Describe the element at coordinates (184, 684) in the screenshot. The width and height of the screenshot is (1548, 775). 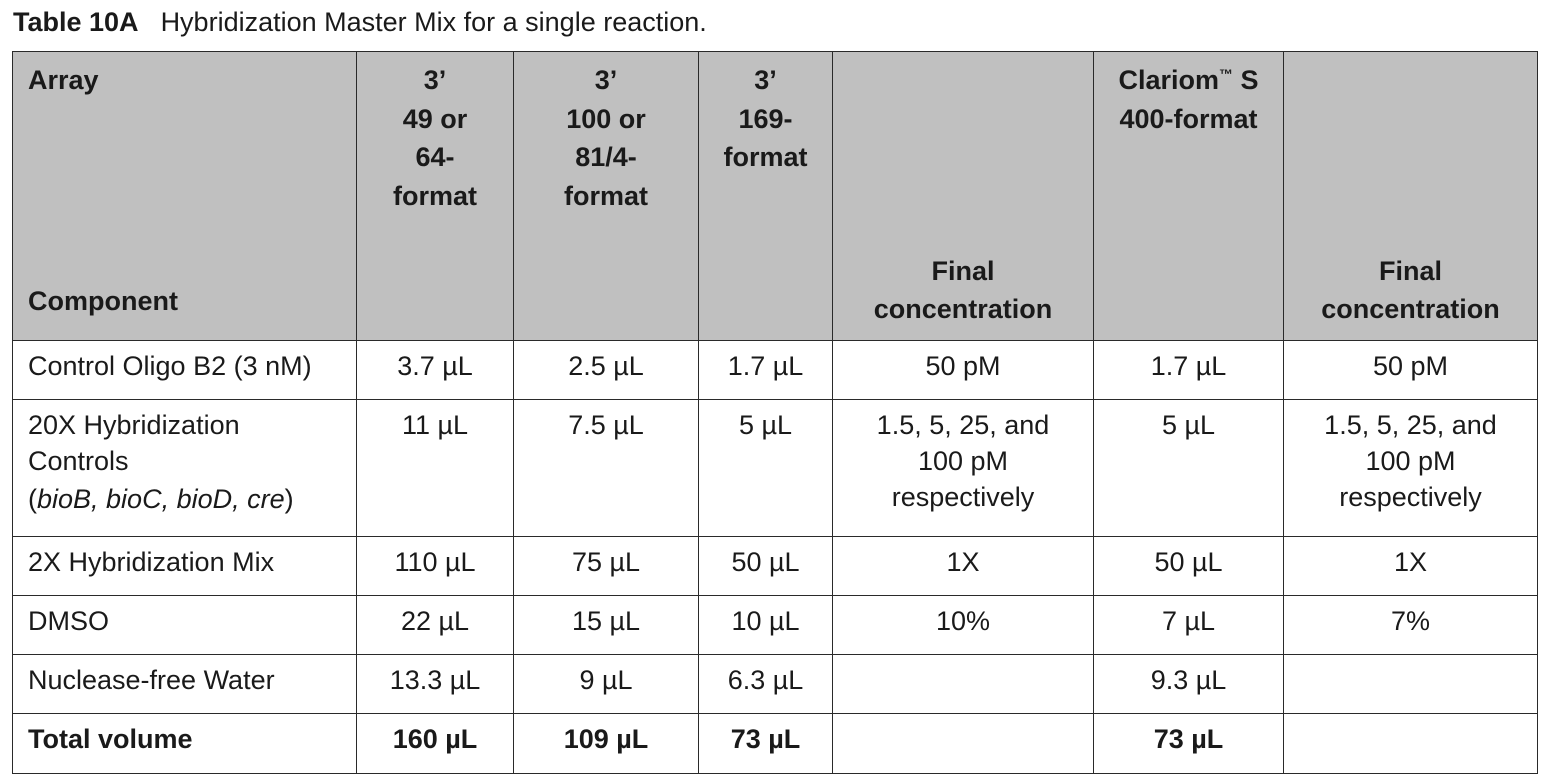
I see `component-cell: Nuclease-free Water` at that location.